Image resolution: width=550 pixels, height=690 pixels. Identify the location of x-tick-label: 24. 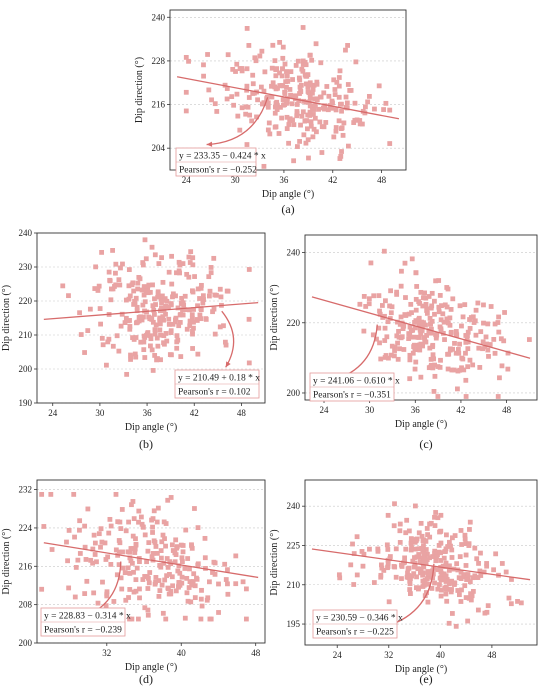
(53, 413).